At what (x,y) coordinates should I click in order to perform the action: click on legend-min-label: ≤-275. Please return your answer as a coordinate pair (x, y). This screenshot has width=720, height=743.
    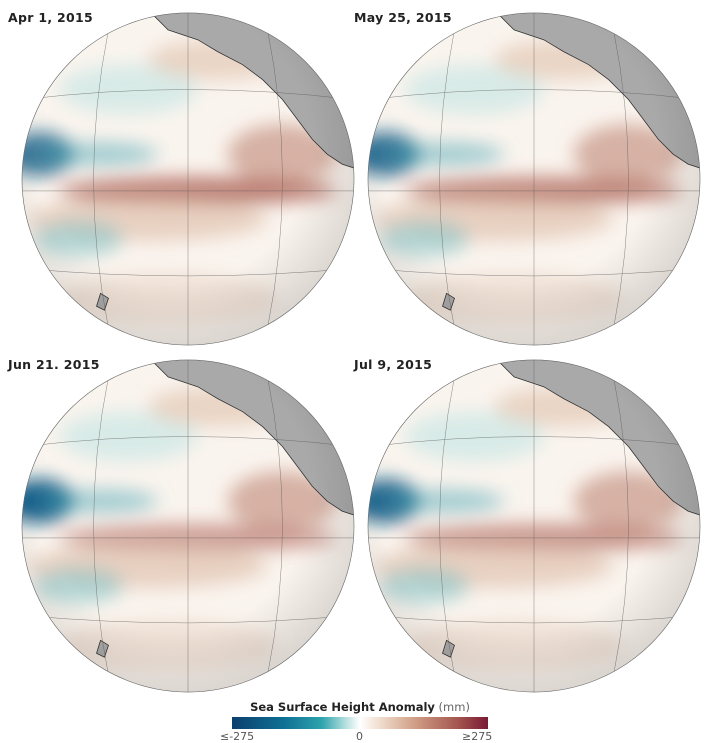
    Looking at the image, I should click on (237, 736).